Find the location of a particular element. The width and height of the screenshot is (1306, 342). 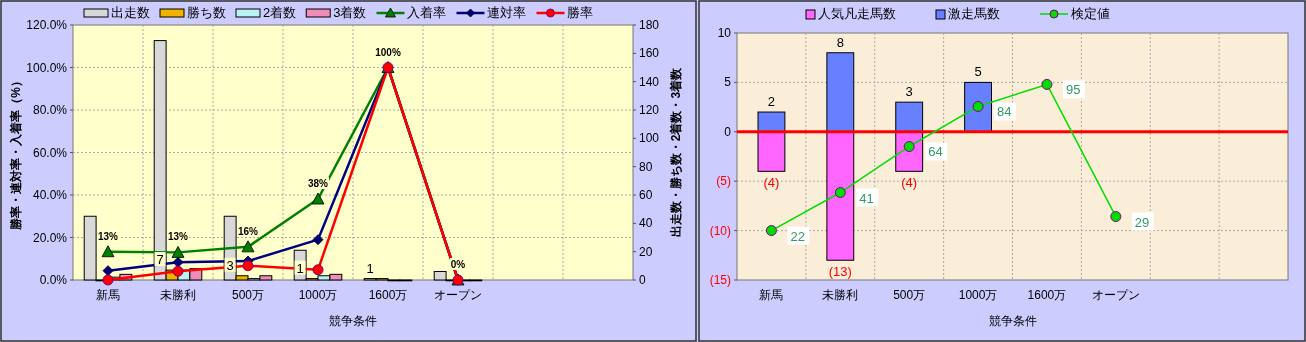

y-tick-label: 100.0% is located at coordinates (47, 67).